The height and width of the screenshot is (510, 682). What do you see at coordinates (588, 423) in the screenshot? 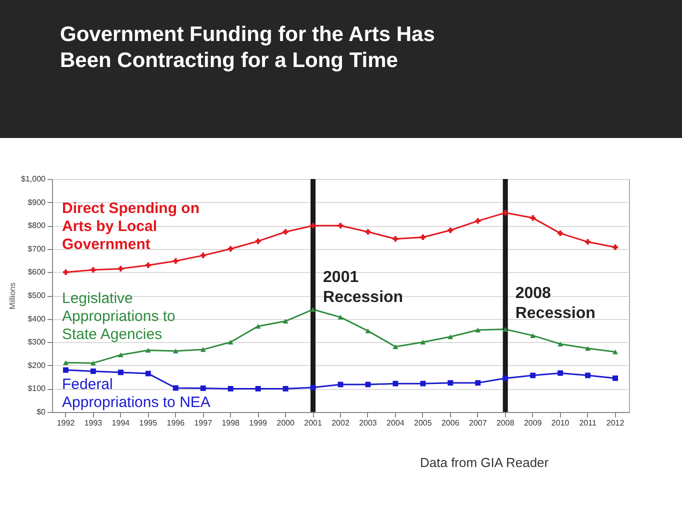
I see `x-tick-label: 2011` at bounding box center [588, 423].